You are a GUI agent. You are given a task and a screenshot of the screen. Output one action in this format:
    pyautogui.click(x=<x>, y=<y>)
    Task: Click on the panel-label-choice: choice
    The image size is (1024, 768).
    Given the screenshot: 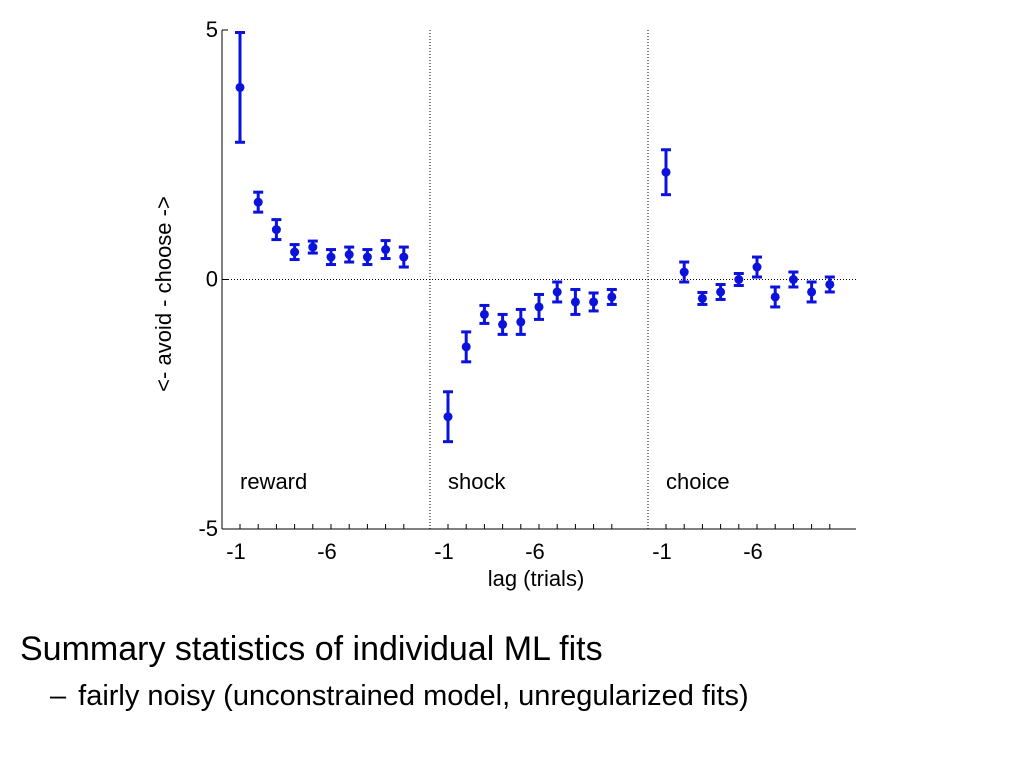 What is the action you would take?
    pyautogui.click(x=698, y=481)
    